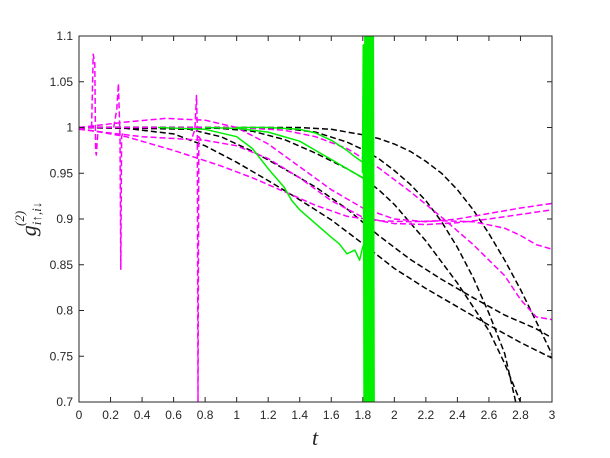 This screenshot has height=458, width=610. I want to click on x-tick-label: 1.8, so click(362, 415).